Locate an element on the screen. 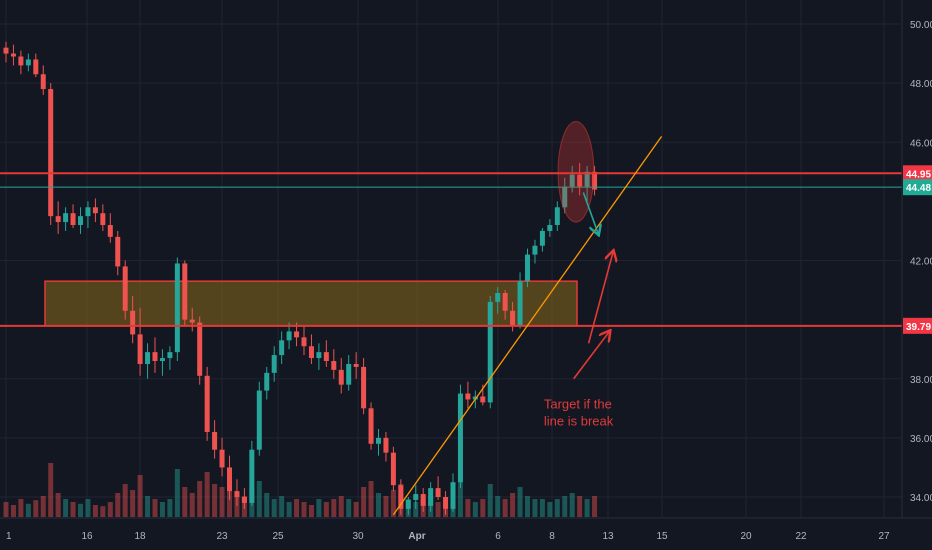 The image size is (932, 550). price-badge-label: 44.95 is located at coordinates (918, 174).